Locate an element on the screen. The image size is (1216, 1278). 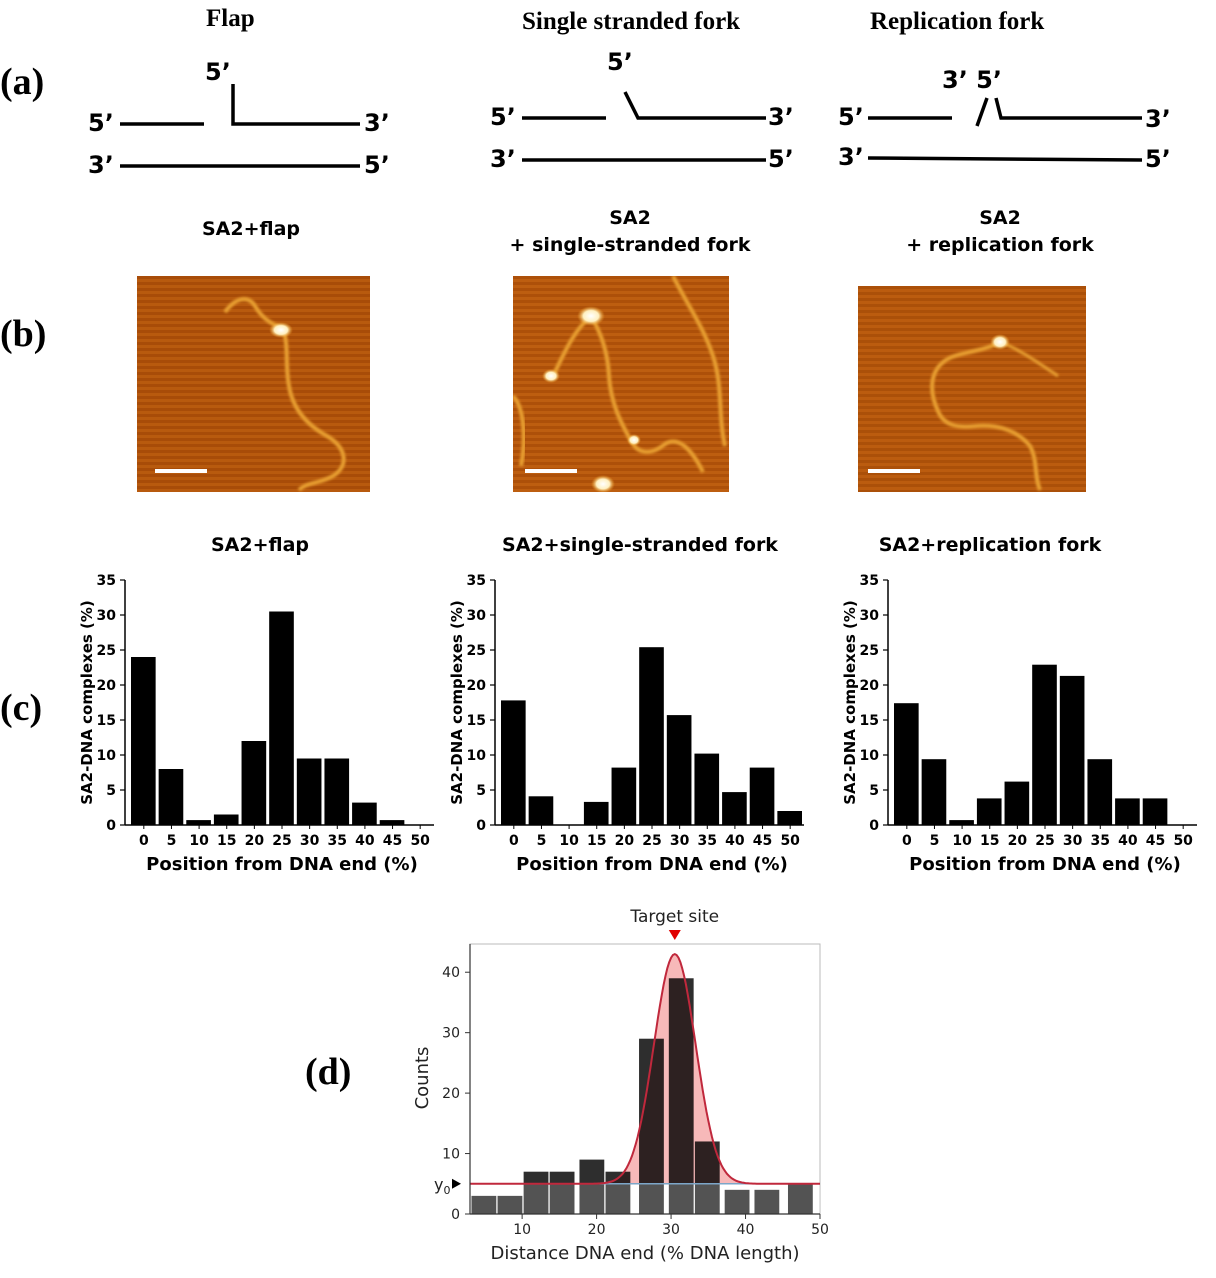
afm-repfork-title-line1: SA2 is located at coordinates (1000, 218).